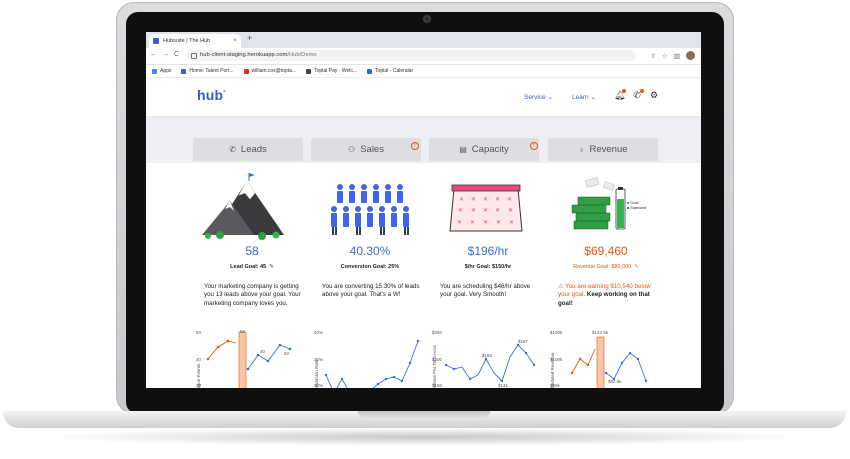  What do you see at coordinates (638, 207) in the screenshot?
I see `legend-standard: Standard` at bounding box center [638, 207].